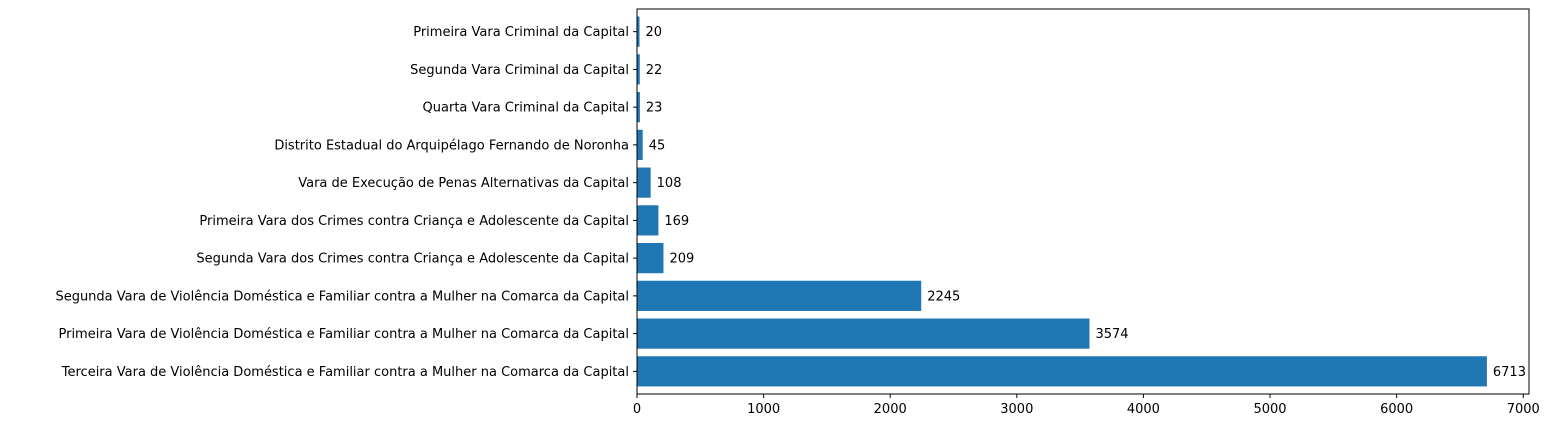 The width and height of the screenshot is (1549, 428). Describe the element at coordinates (654, 32) in the screenshot. I see `value-label: 20` at that location.